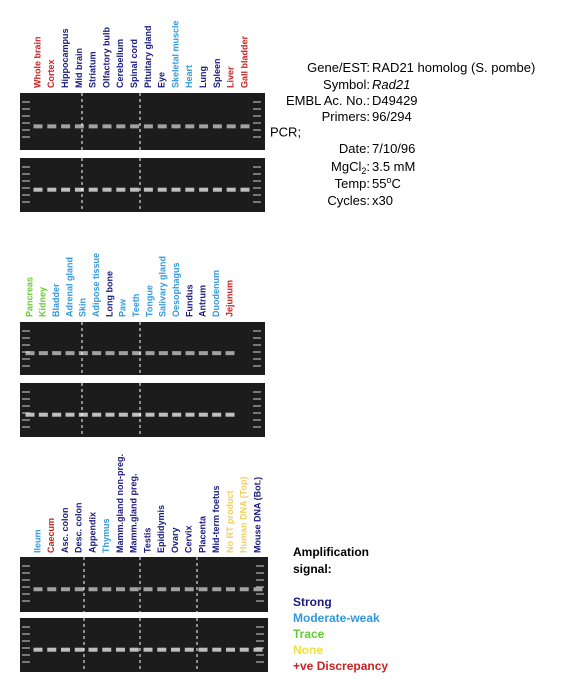  Describe the element at coordinates (203, 77) in the screenshot. I see `lane-label: Lung` at that location.